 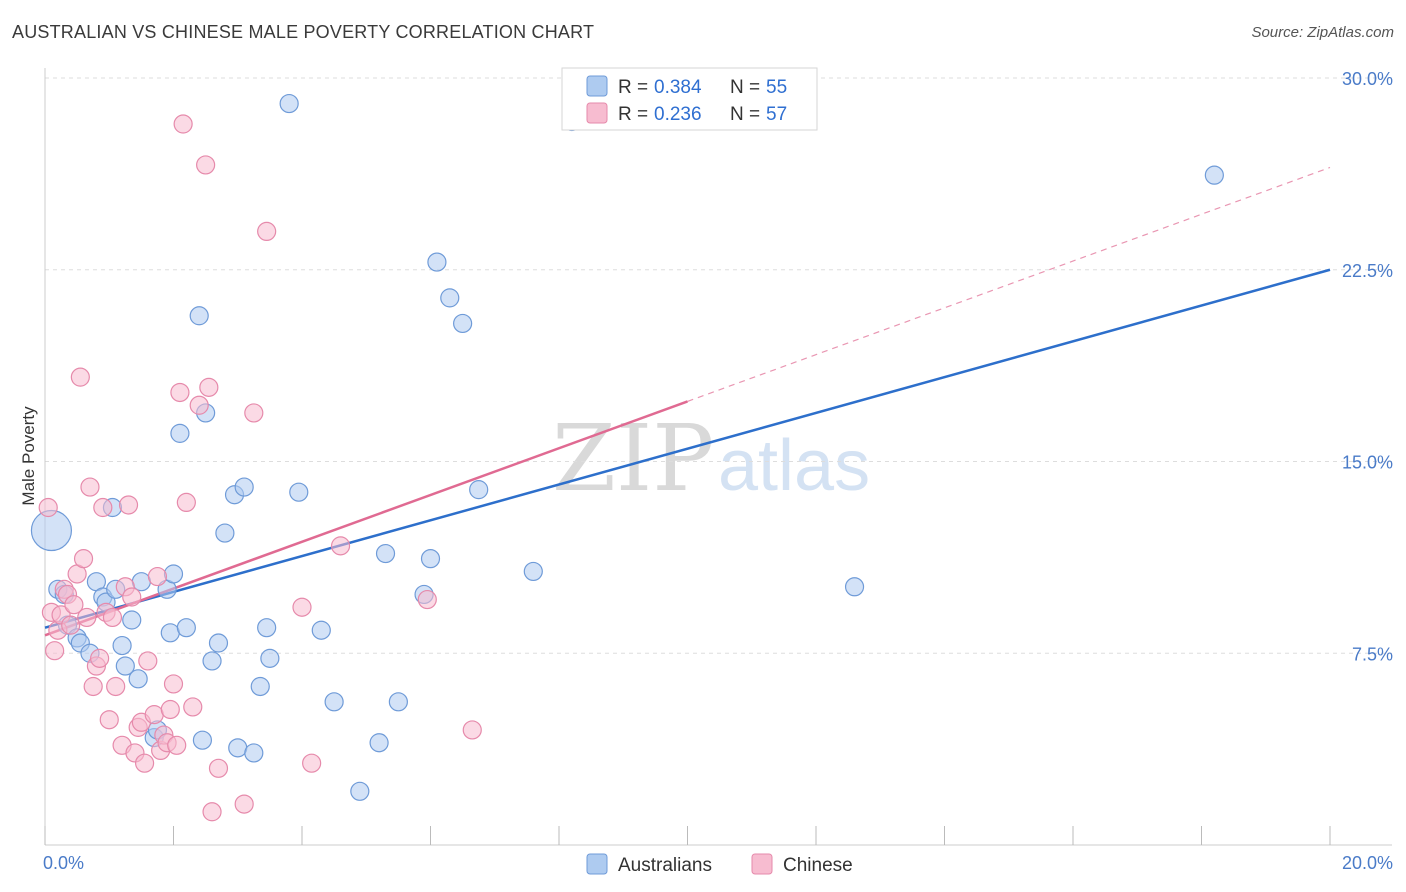 What do you see at coordinates (597, 86) in the screenshot?
I see `legend-swatch-australians` at bounding box center [597, 86].